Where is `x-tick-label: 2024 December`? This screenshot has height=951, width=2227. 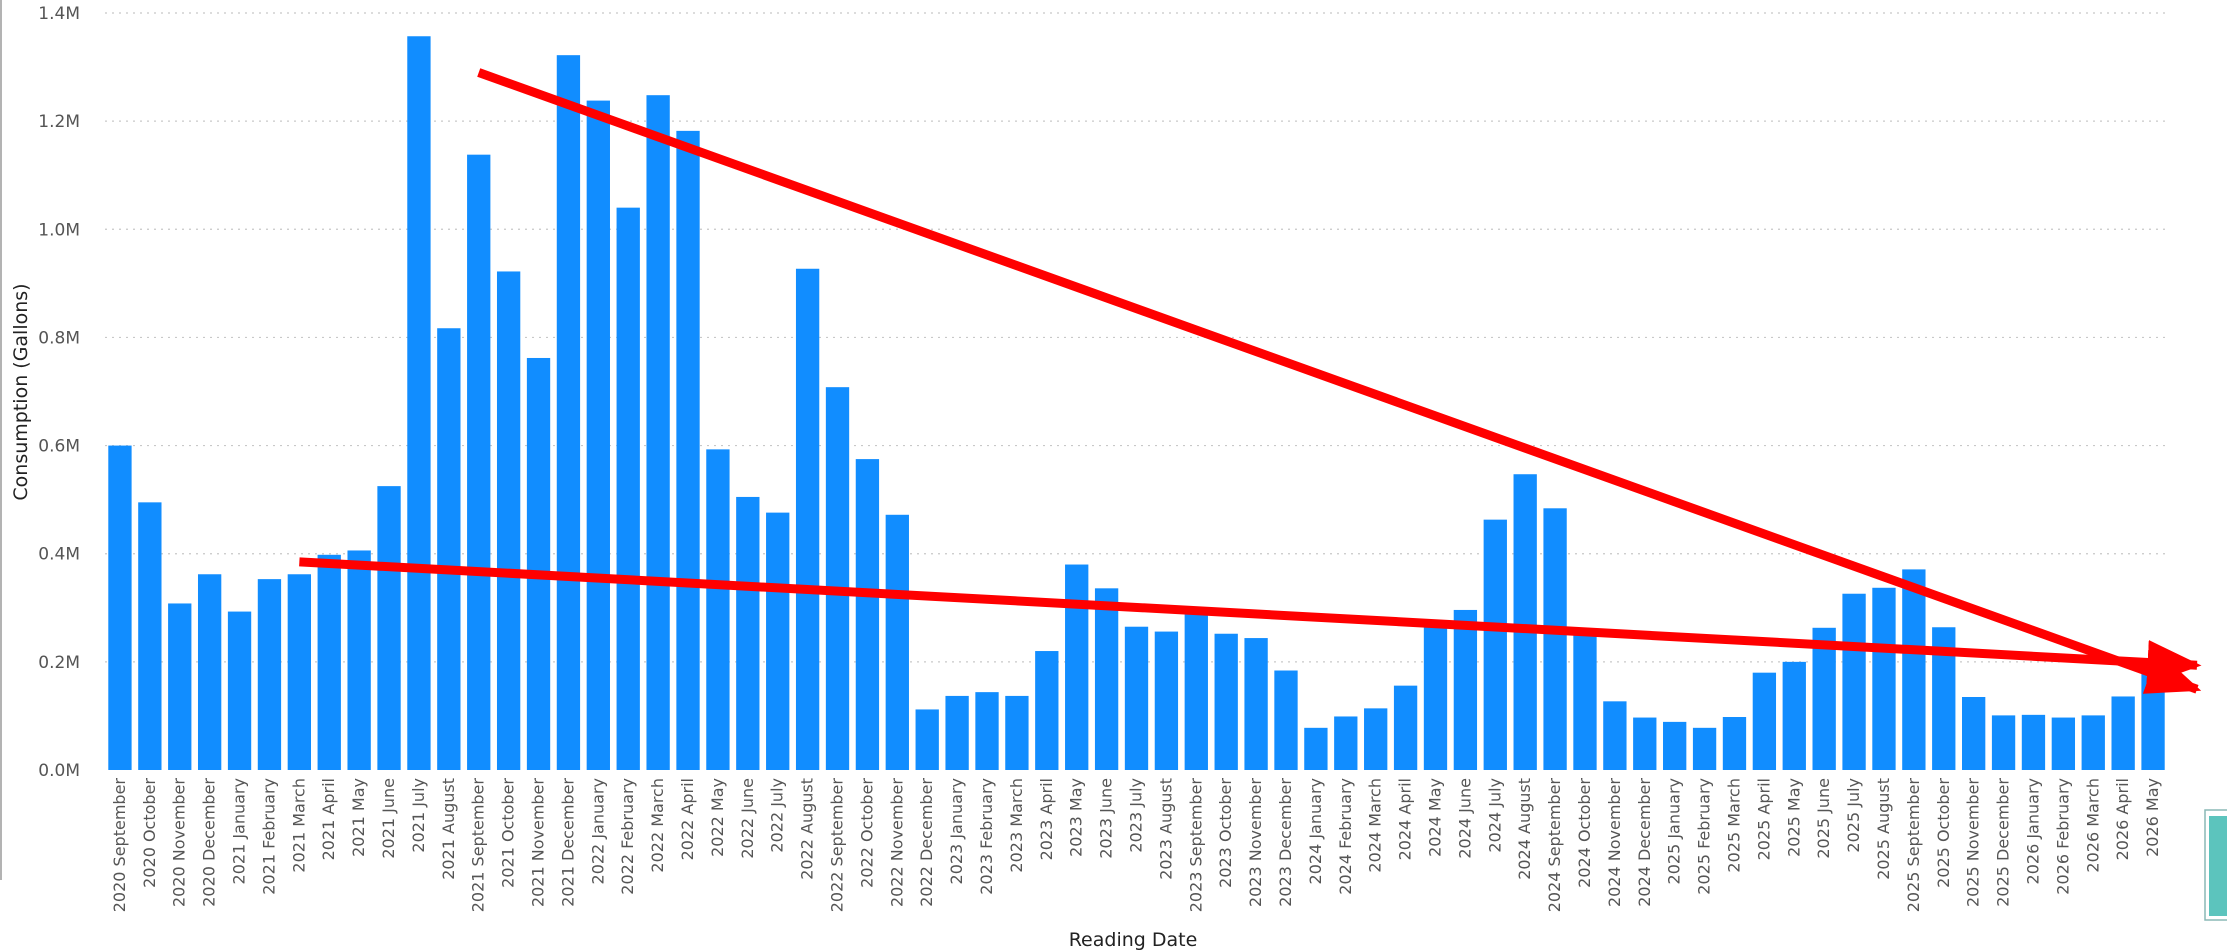 x-tick-label: 2024 December is located at coordinates (1644, 842).